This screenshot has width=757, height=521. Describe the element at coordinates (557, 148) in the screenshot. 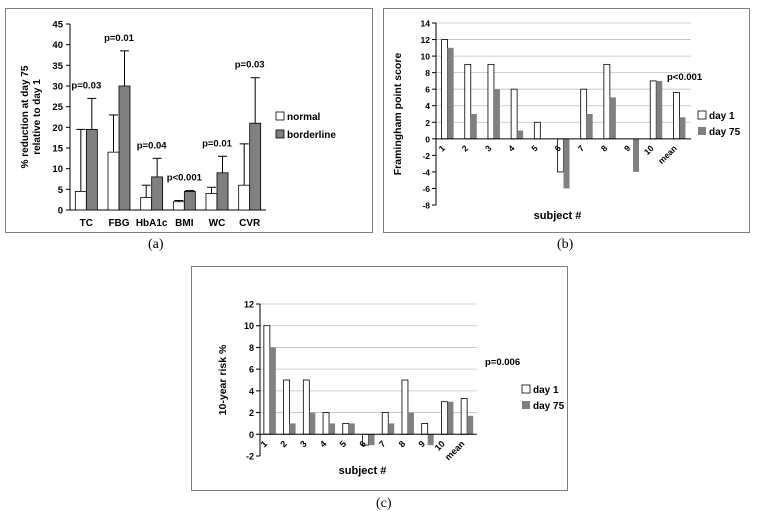

I see `x-tick-label: 6` at that location.